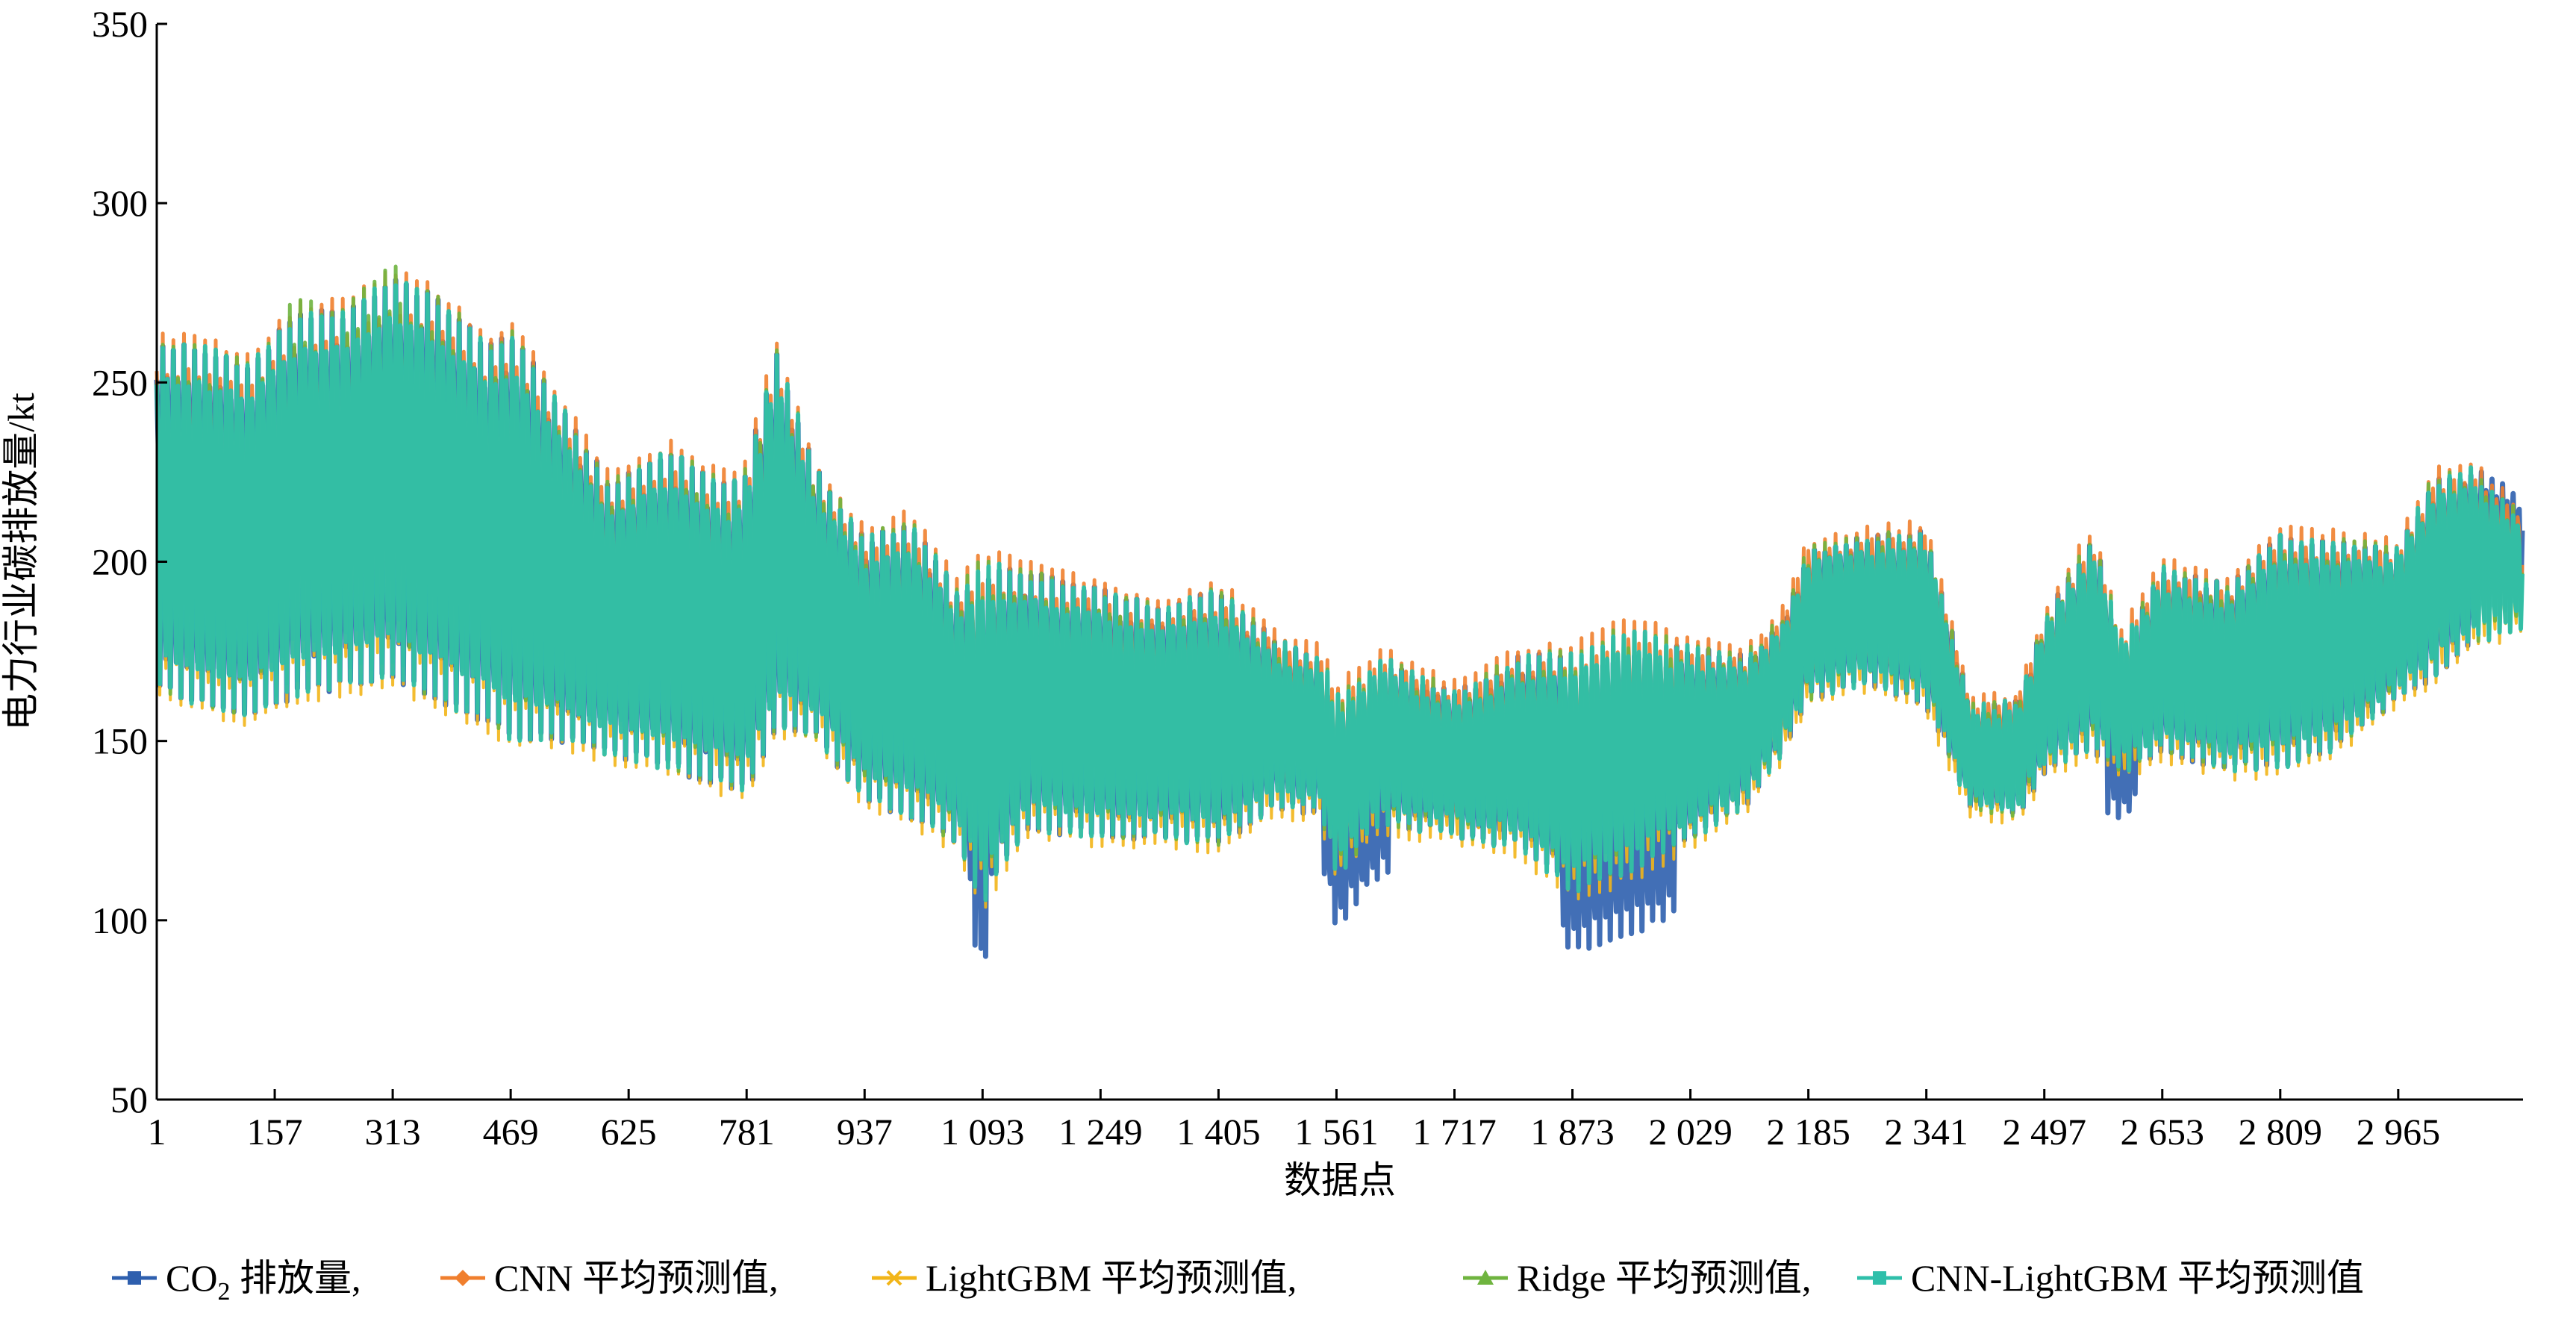  What do you see at coordinates (2044, 1132) in the screenshot?
I see `x-tick-label: 2 497` at bounding box center [2044, 1132].